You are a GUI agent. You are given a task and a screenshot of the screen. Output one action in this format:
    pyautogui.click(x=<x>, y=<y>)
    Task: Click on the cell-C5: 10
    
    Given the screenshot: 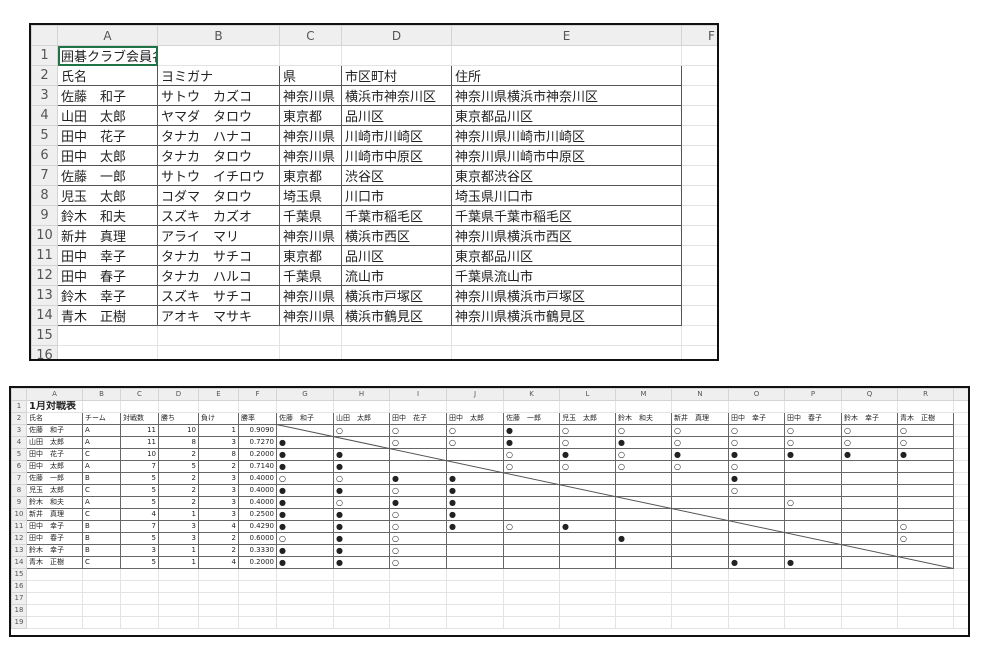 What is the action you would take?
    pyautogui.click(x=139, y=454)
    